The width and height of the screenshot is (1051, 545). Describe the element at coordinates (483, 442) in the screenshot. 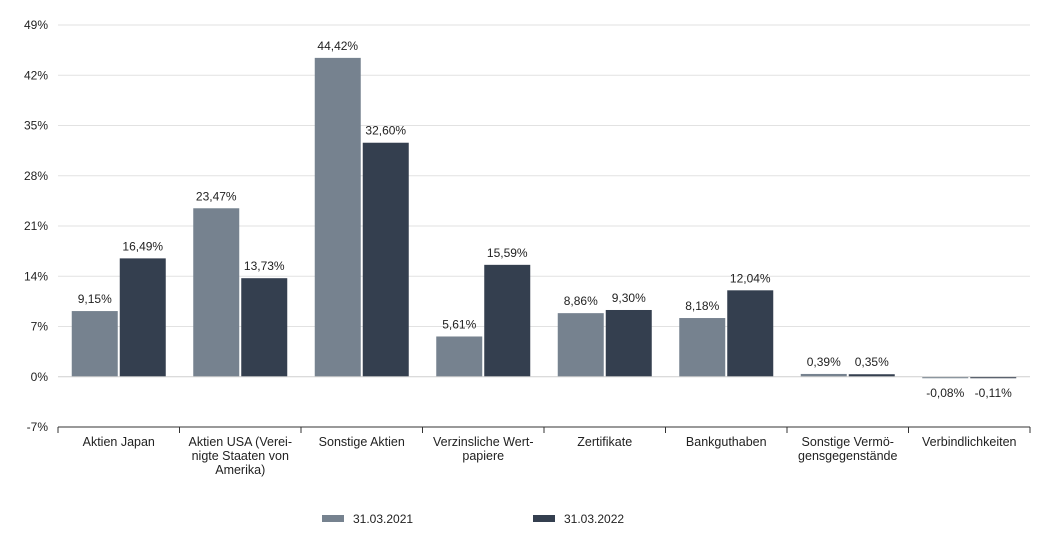

I see `category-label: Verzinsliche Wert-` at that location.